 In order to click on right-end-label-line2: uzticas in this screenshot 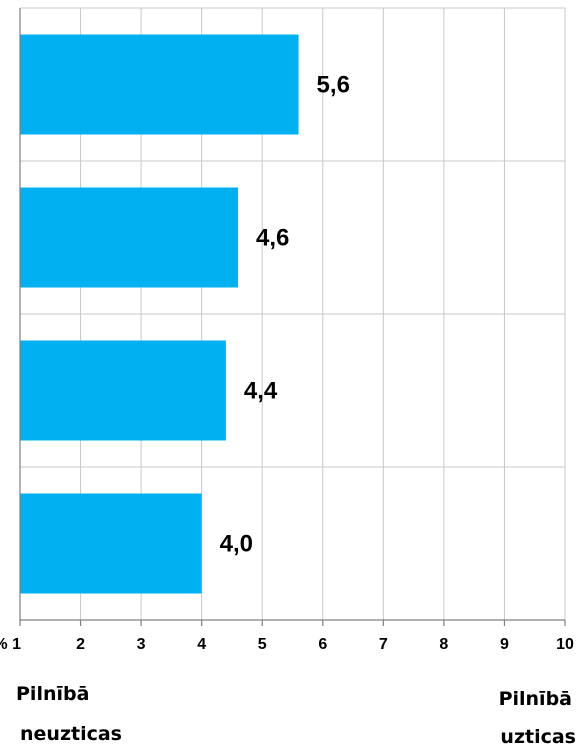, I will do `click(538, 736)`.